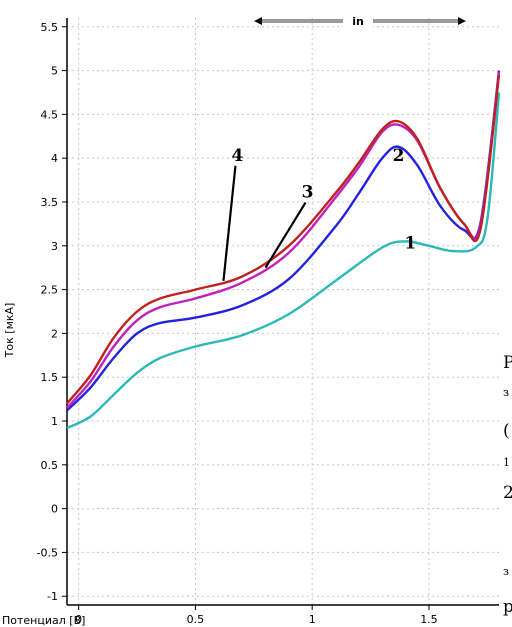  What do you see at coordinates (238, 156) in the screenshot?
I see `curve-label-4: 4` at bounding box center [238, 156].